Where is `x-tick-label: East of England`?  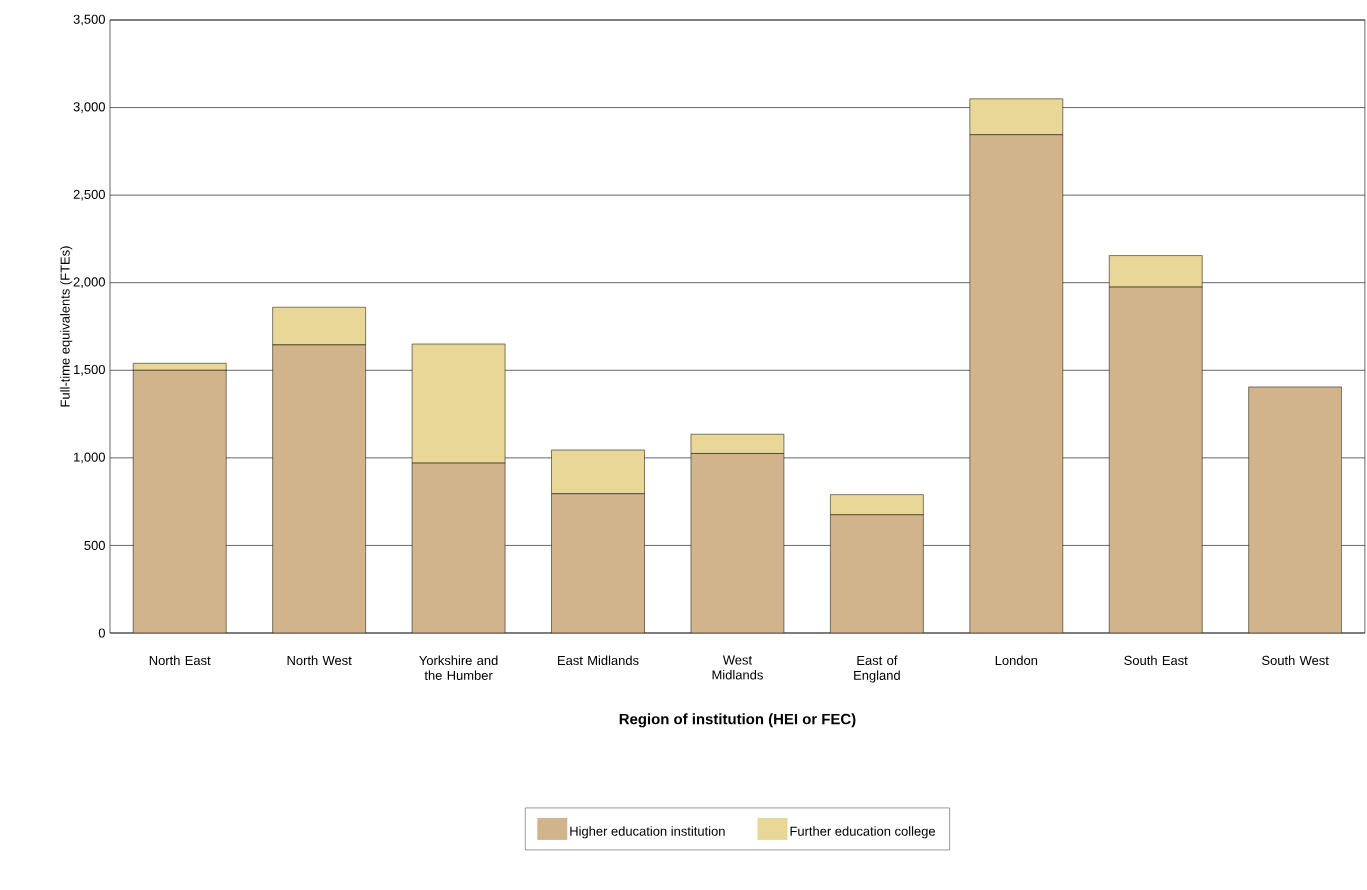
x-tick-label: East of England is located at coordinates (877, 669).